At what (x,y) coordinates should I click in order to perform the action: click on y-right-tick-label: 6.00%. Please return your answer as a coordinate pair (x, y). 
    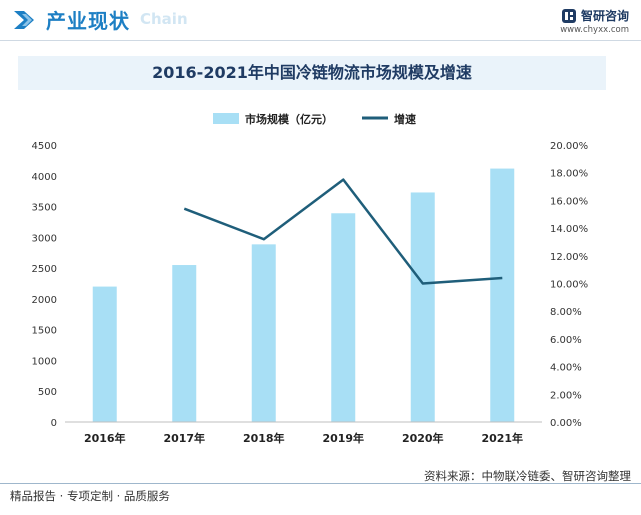
    Looking at the image, I should click on (566, 340).